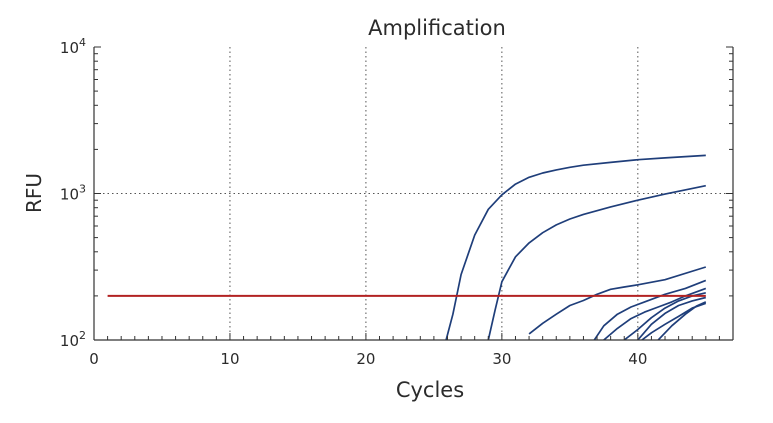 The width and height of the screenshot is (773, 423). Describe the element at coordinates (501, 359) in the screenshot. I see `x-tick-label: 30` at that location.